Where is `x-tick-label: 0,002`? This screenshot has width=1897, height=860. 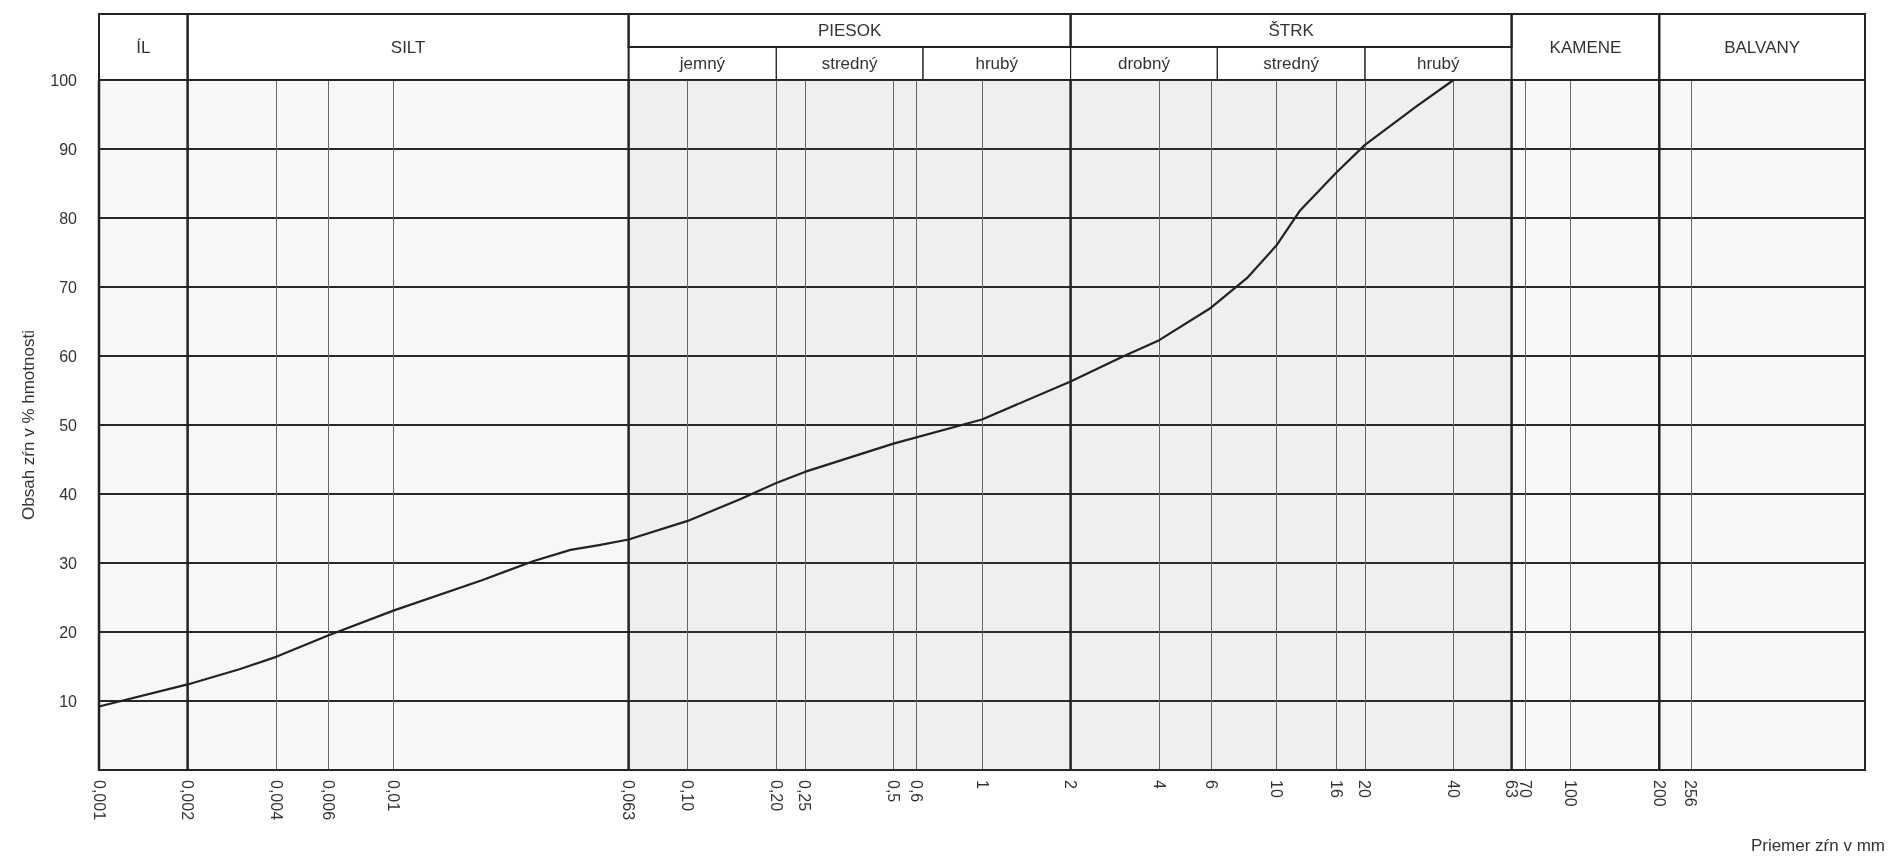
x-tick-label: 0,002 is located at coordinates (188, 800).